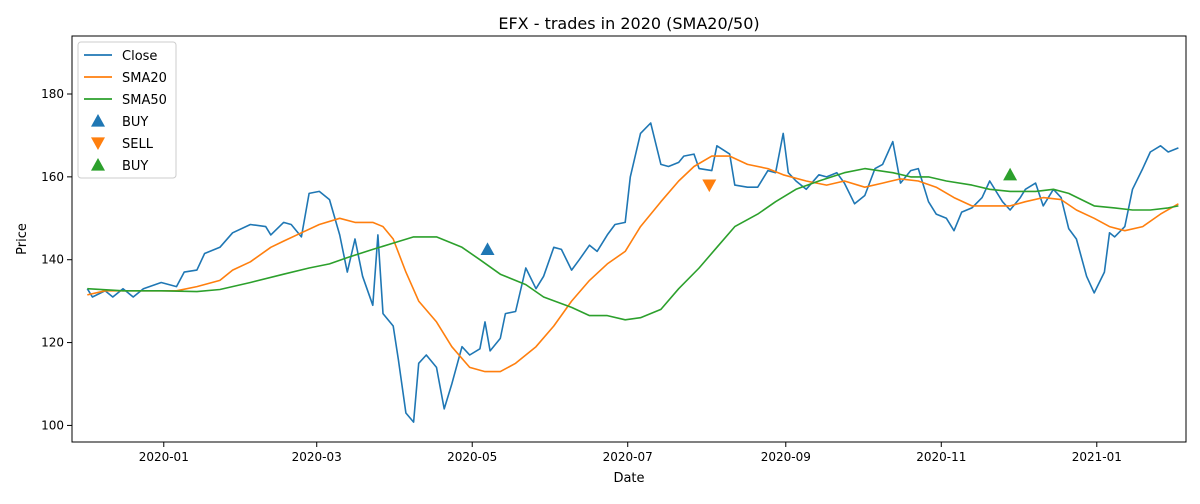 The height and width of the screenshot is (504, 1200). Describe the element at coordinates (52, 425) in the screenshot. I see `y-tick-label-0: 100` at that location.